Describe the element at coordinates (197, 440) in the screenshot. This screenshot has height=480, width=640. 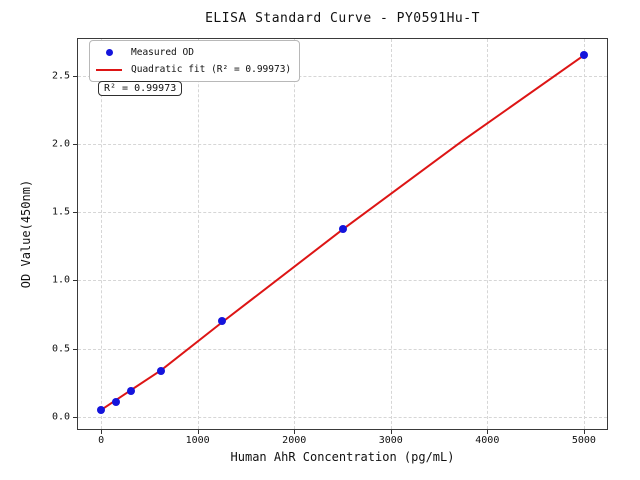
I see `x-tick-label: 1000` at that location.